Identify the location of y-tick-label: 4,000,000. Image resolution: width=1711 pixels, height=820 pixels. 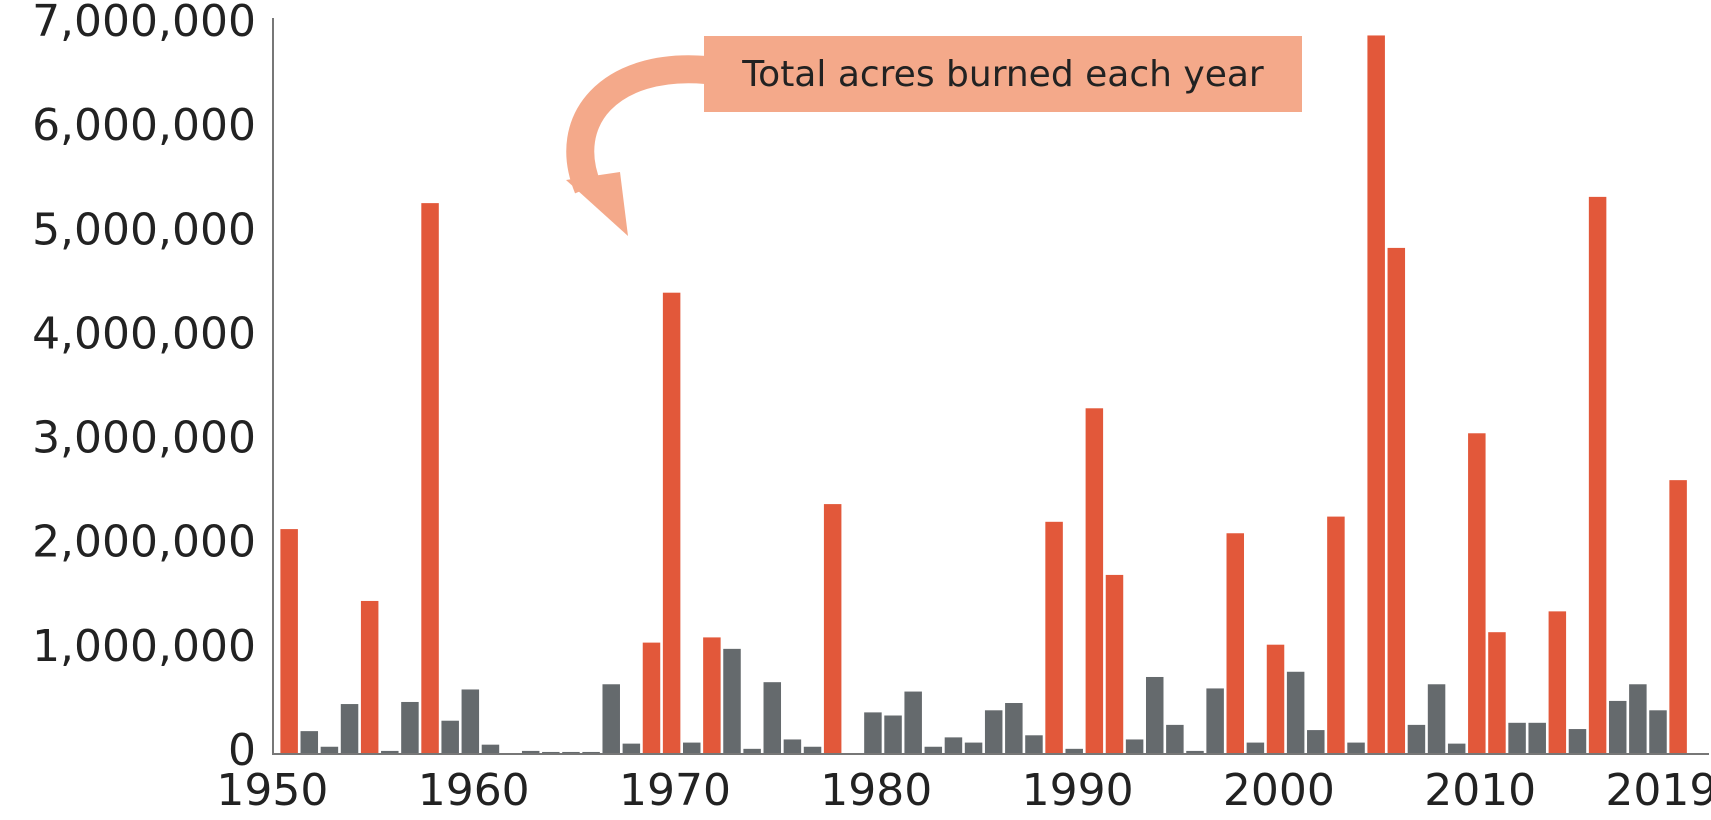
(144, 333).